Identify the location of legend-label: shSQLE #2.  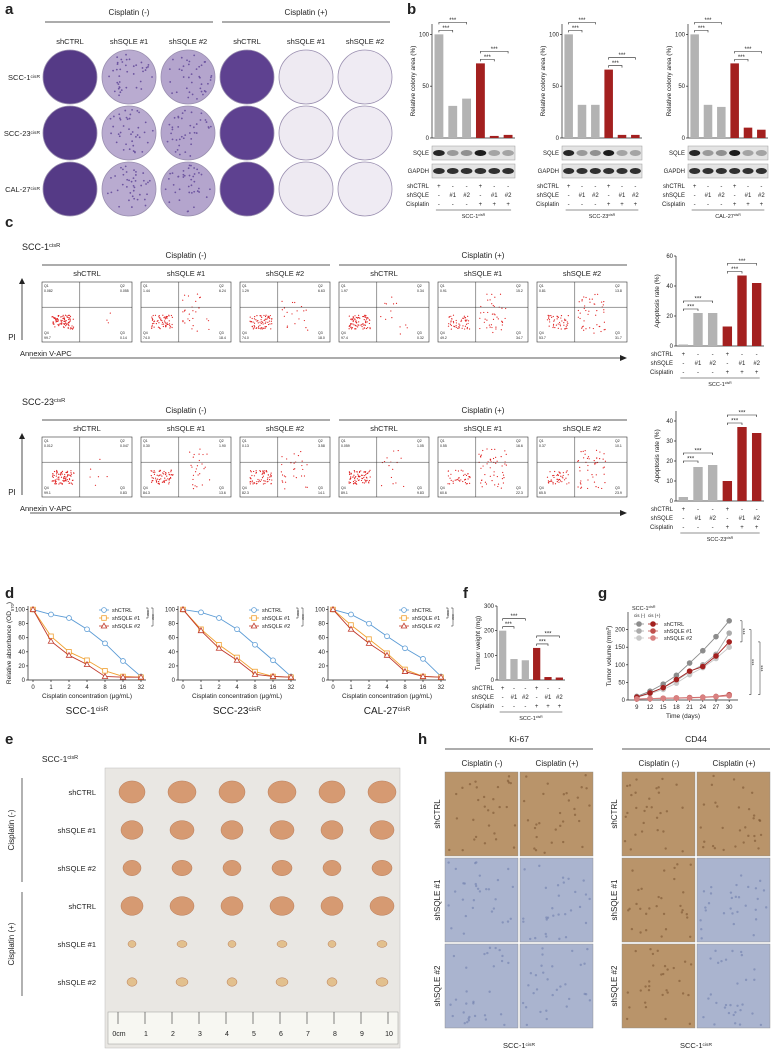
(426, 627).